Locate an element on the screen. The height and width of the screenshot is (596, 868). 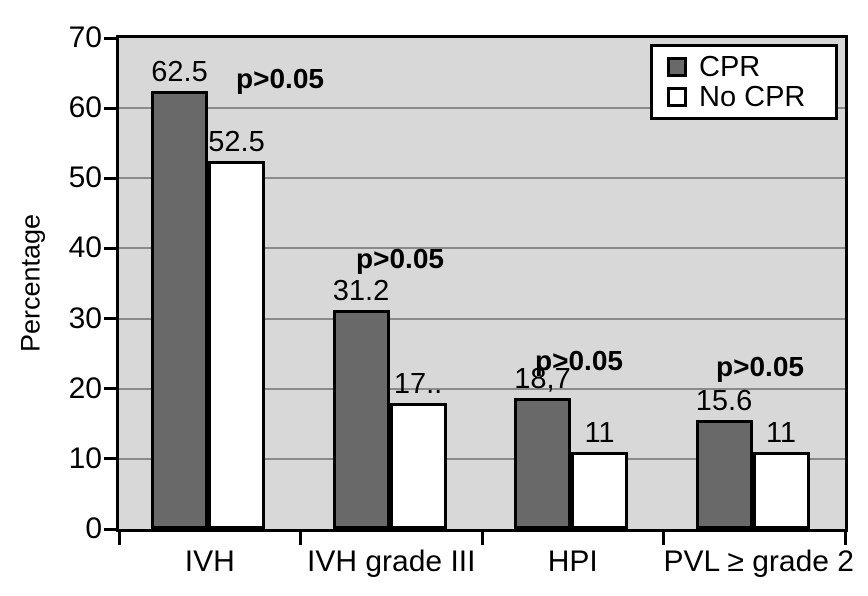
bar-value-label: 17.. is located at coordinates (418, 384).